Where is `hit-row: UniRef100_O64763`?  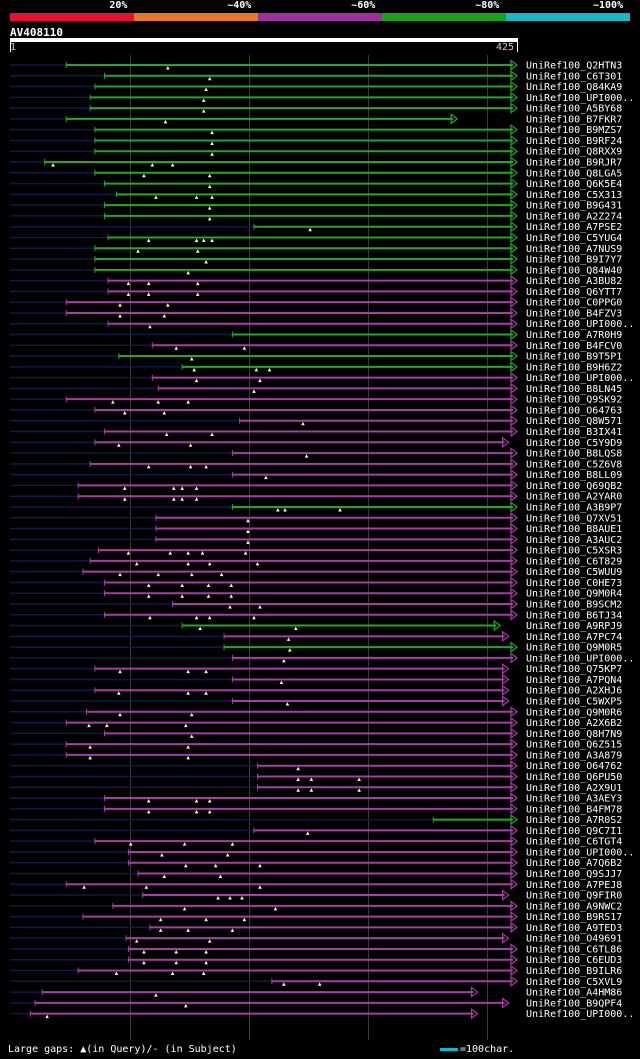
hit-row: UniRef100_O64763 is located at coordinates (316, 410).